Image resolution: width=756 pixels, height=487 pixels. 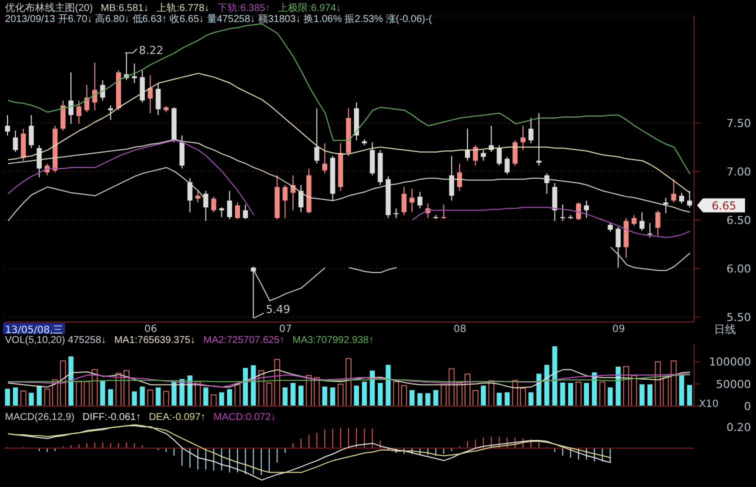 What do you see at coordinates (183, 8) in the screenshot?
I see `text: 上轨:6.778↓` at bounding box center [183, 8].